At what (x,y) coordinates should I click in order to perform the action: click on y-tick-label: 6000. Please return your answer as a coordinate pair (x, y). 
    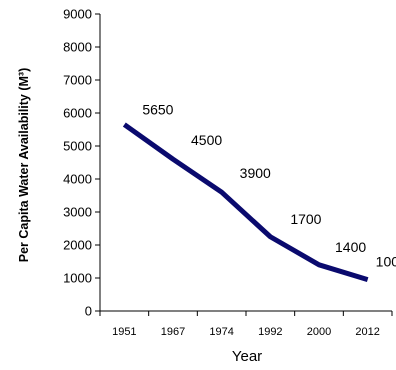
    Looking at the image, I should click on (77, 113).